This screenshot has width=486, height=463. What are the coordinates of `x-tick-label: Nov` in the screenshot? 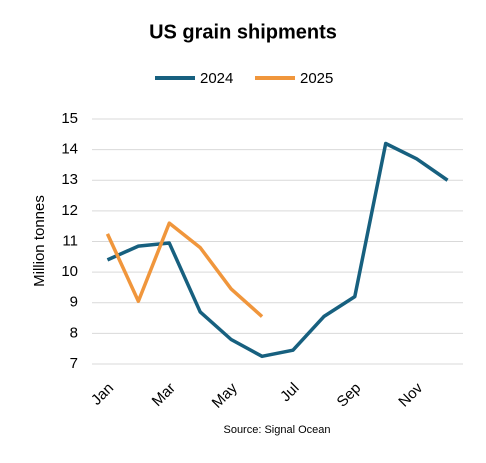 It's located at (410, 394).